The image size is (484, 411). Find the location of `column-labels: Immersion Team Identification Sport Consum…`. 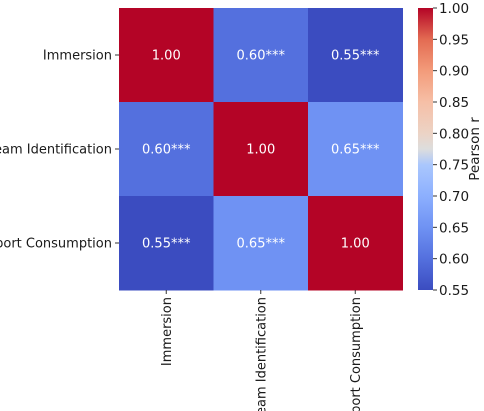

column-labels: Immersion Team Identification Sport Consum… is located at coordinates (262, 350).